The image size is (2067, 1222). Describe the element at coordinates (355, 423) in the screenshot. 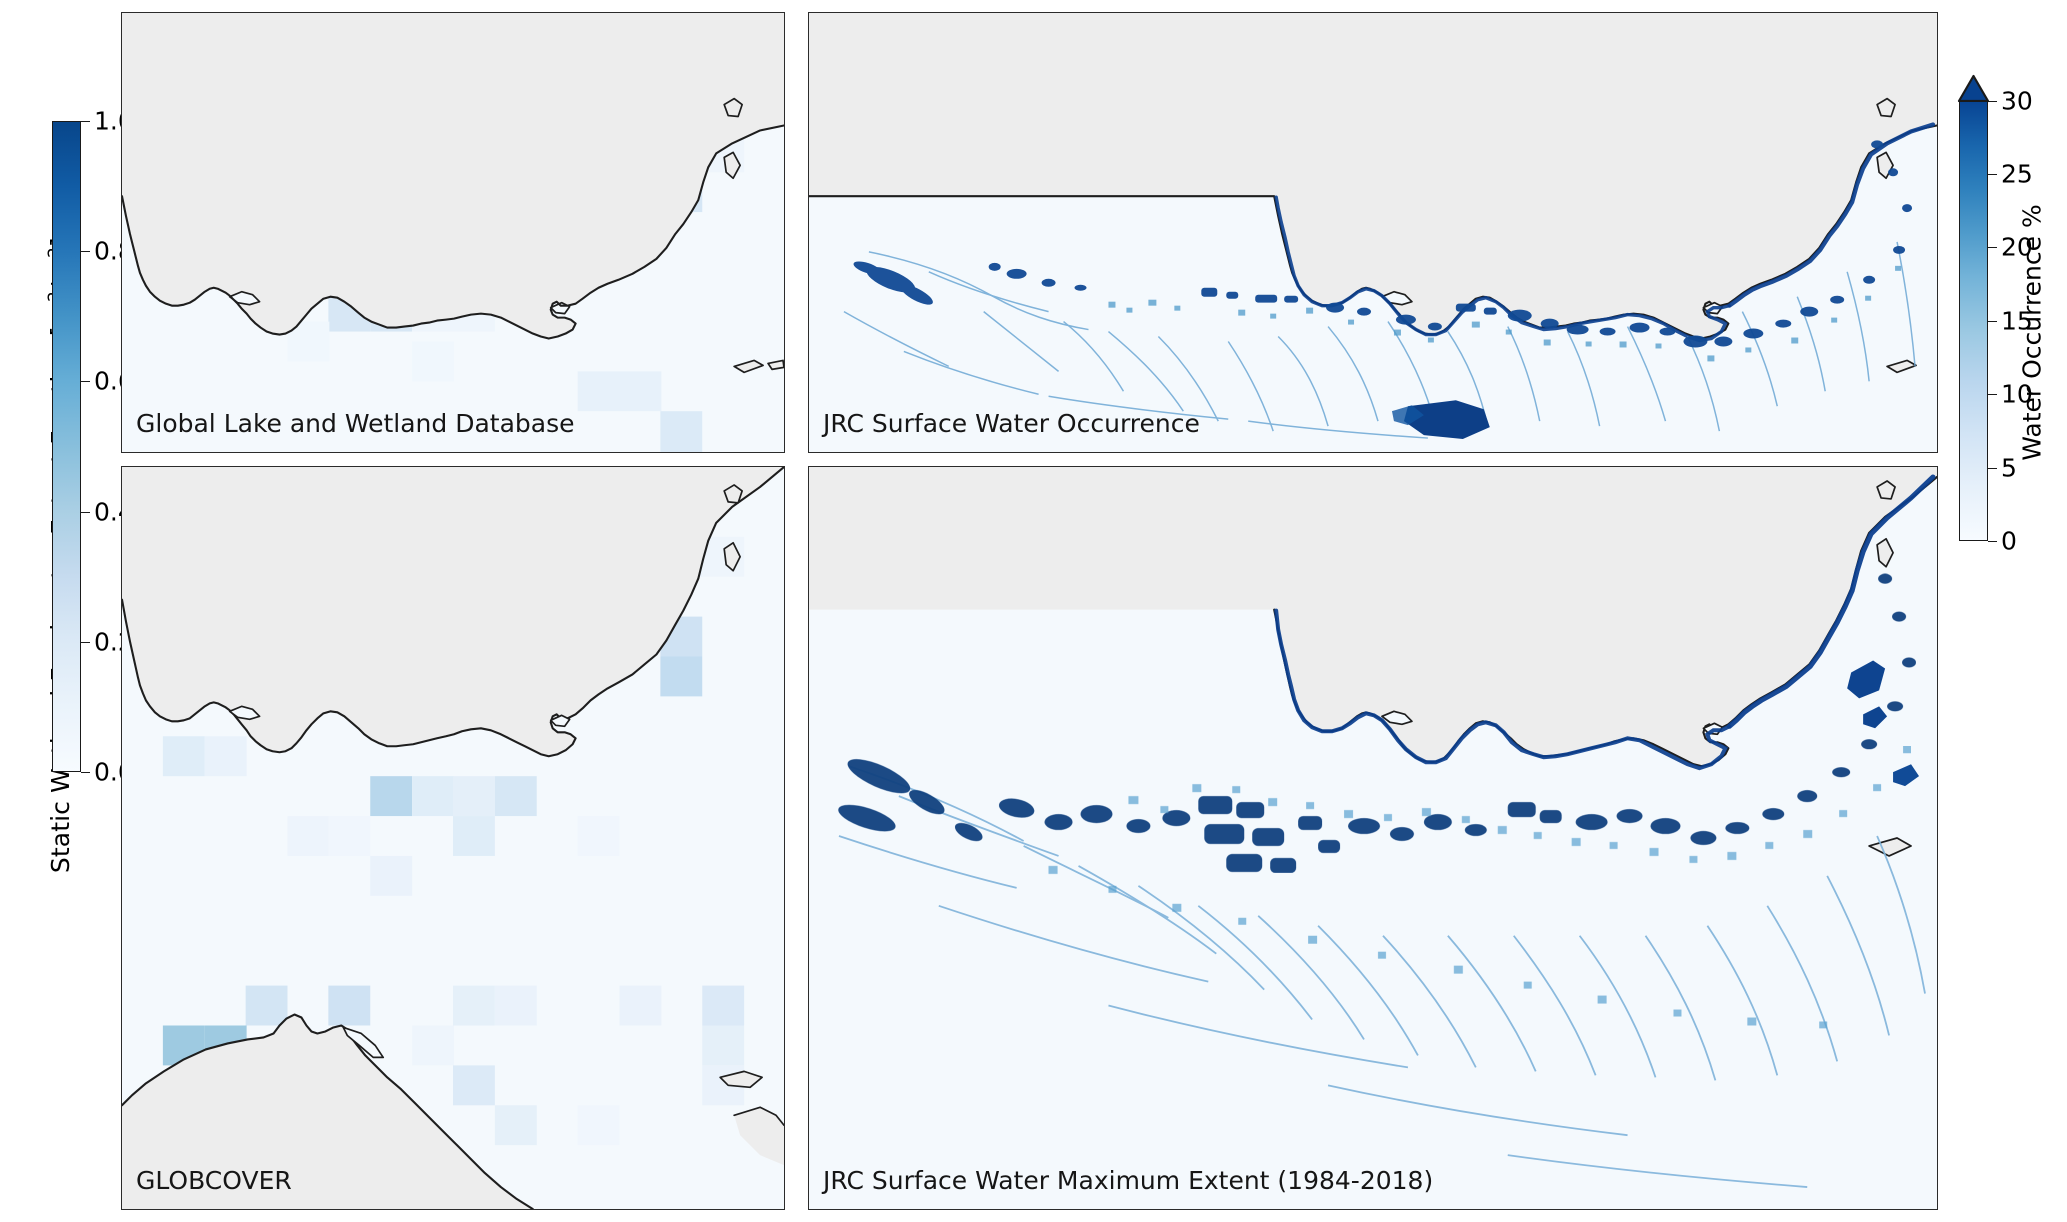

I see `panel-caption-glwd: Global Lake and Wetland Database` at that location.